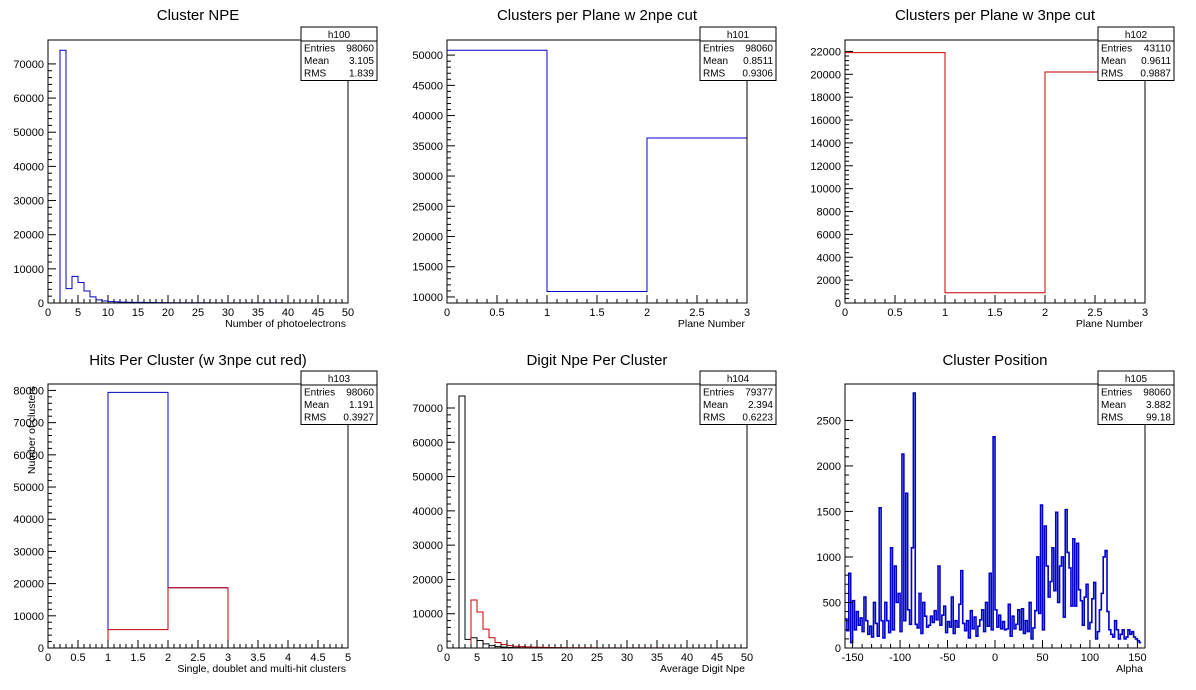 Image resolution: width=1196 pixels, height=690 pixels. I want to click on x-axis-label: Average Digit Npe, so click(702, 669).